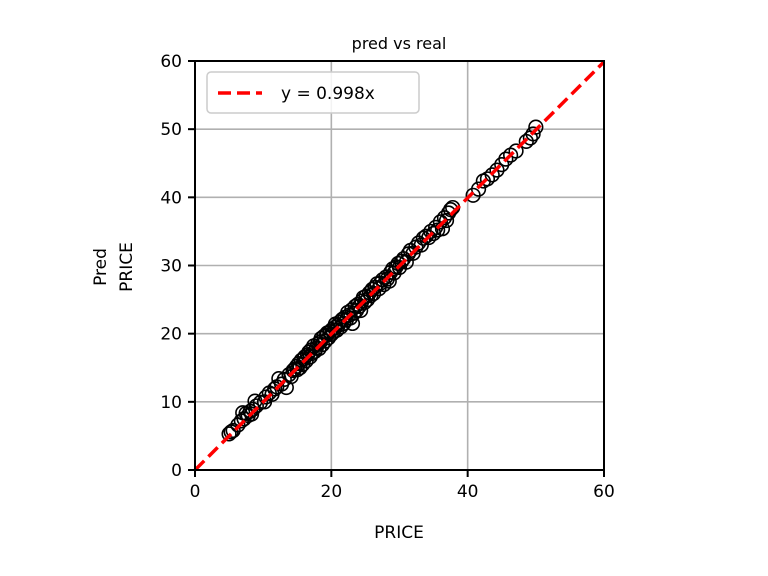  I want to click on chart-title: pred vs real, so click(399, 43).